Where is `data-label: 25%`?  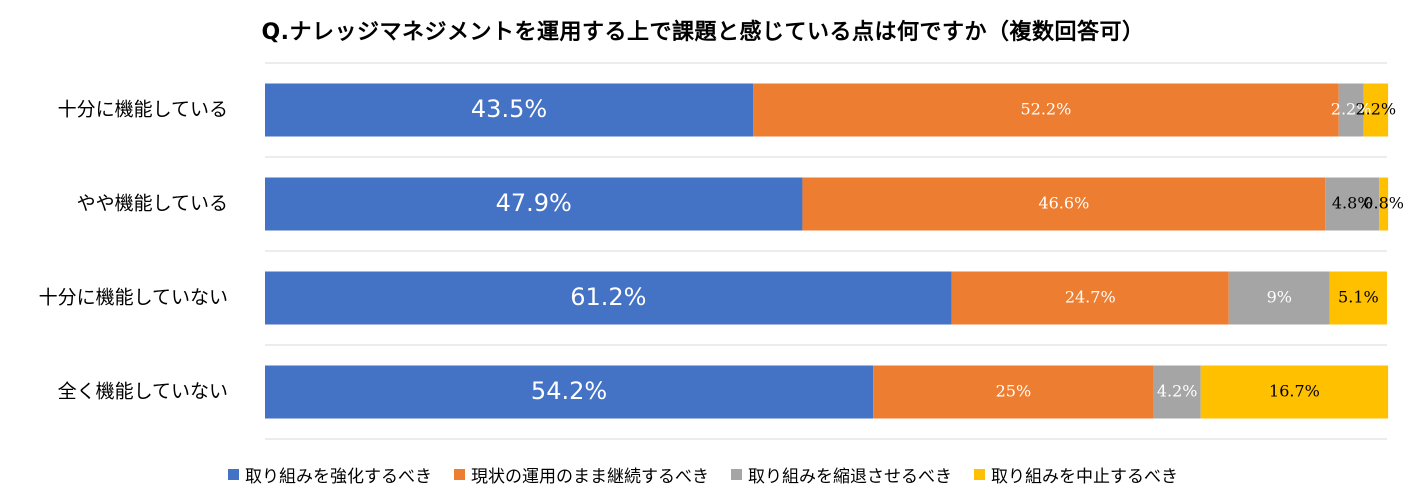
data-label: 25% is located at coordinates (1014, 391).